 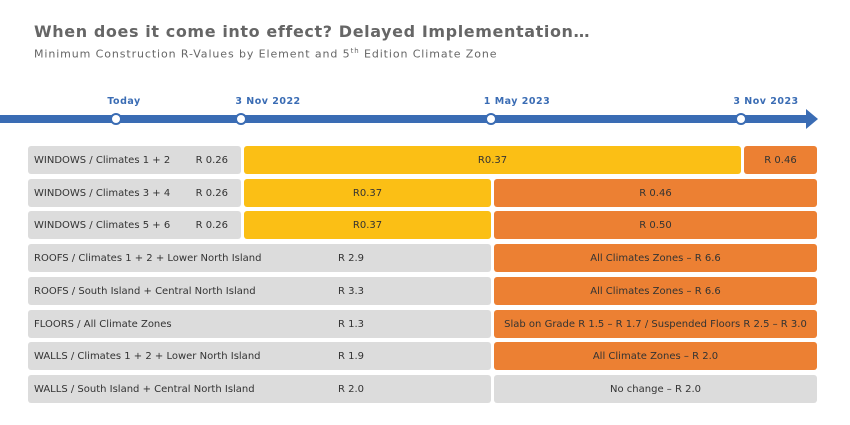 I want to click on cell-value: No change – R 2.0, so click(x=655, y=389).